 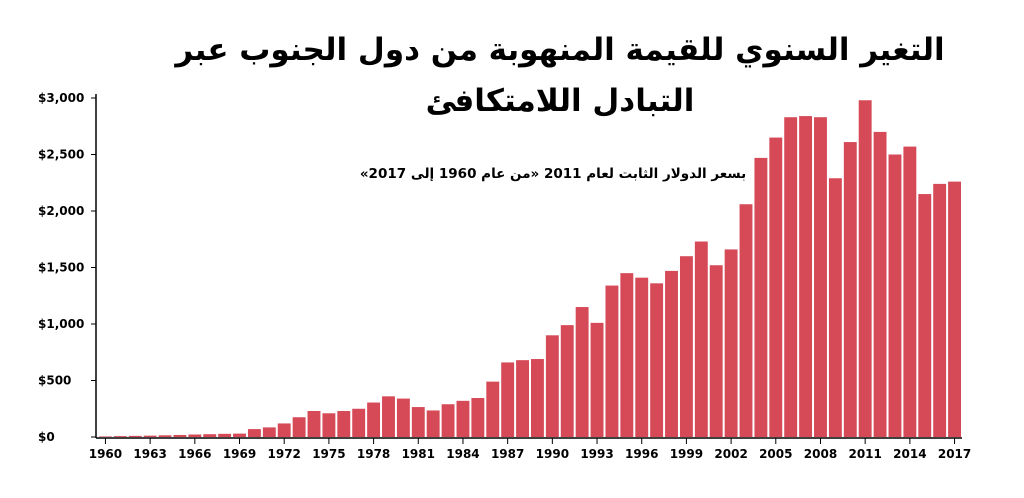 What do you see at coordinates (642, 357) in the screenshot?
I see `bar-1996` at bounding box center [642, 357].